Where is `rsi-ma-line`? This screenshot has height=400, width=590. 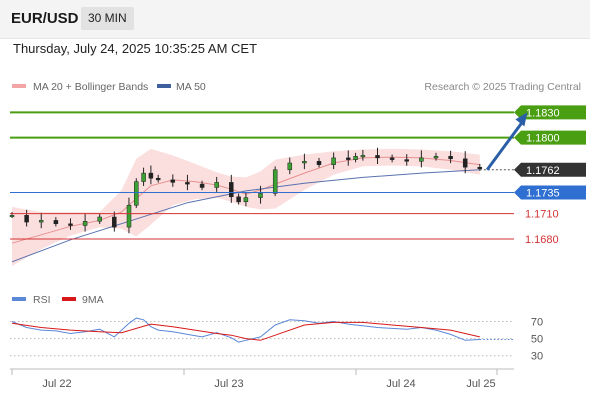
rsi-ma-line is located at coordinates (245, 331).